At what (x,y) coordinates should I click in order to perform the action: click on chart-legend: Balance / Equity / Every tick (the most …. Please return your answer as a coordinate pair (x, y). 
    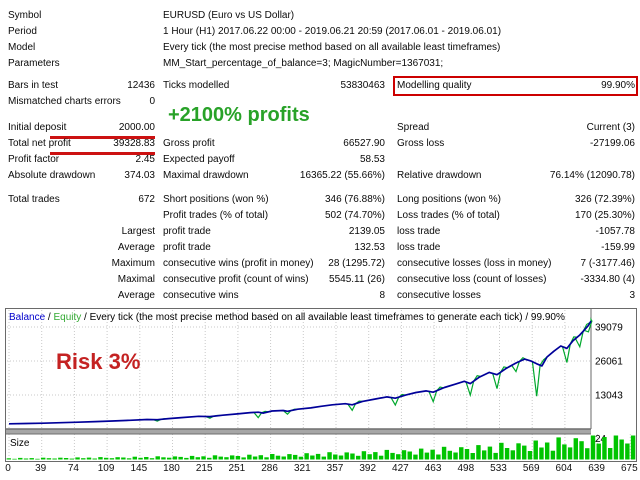
    Looking at the image, I should click on (287, 317).